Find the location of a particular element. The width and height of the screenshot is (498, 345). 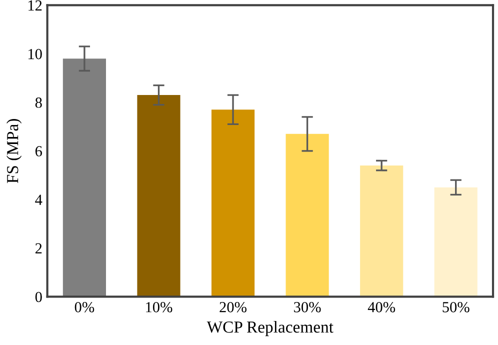

x-tick-label: 50% is located at coordinates (456, 307).